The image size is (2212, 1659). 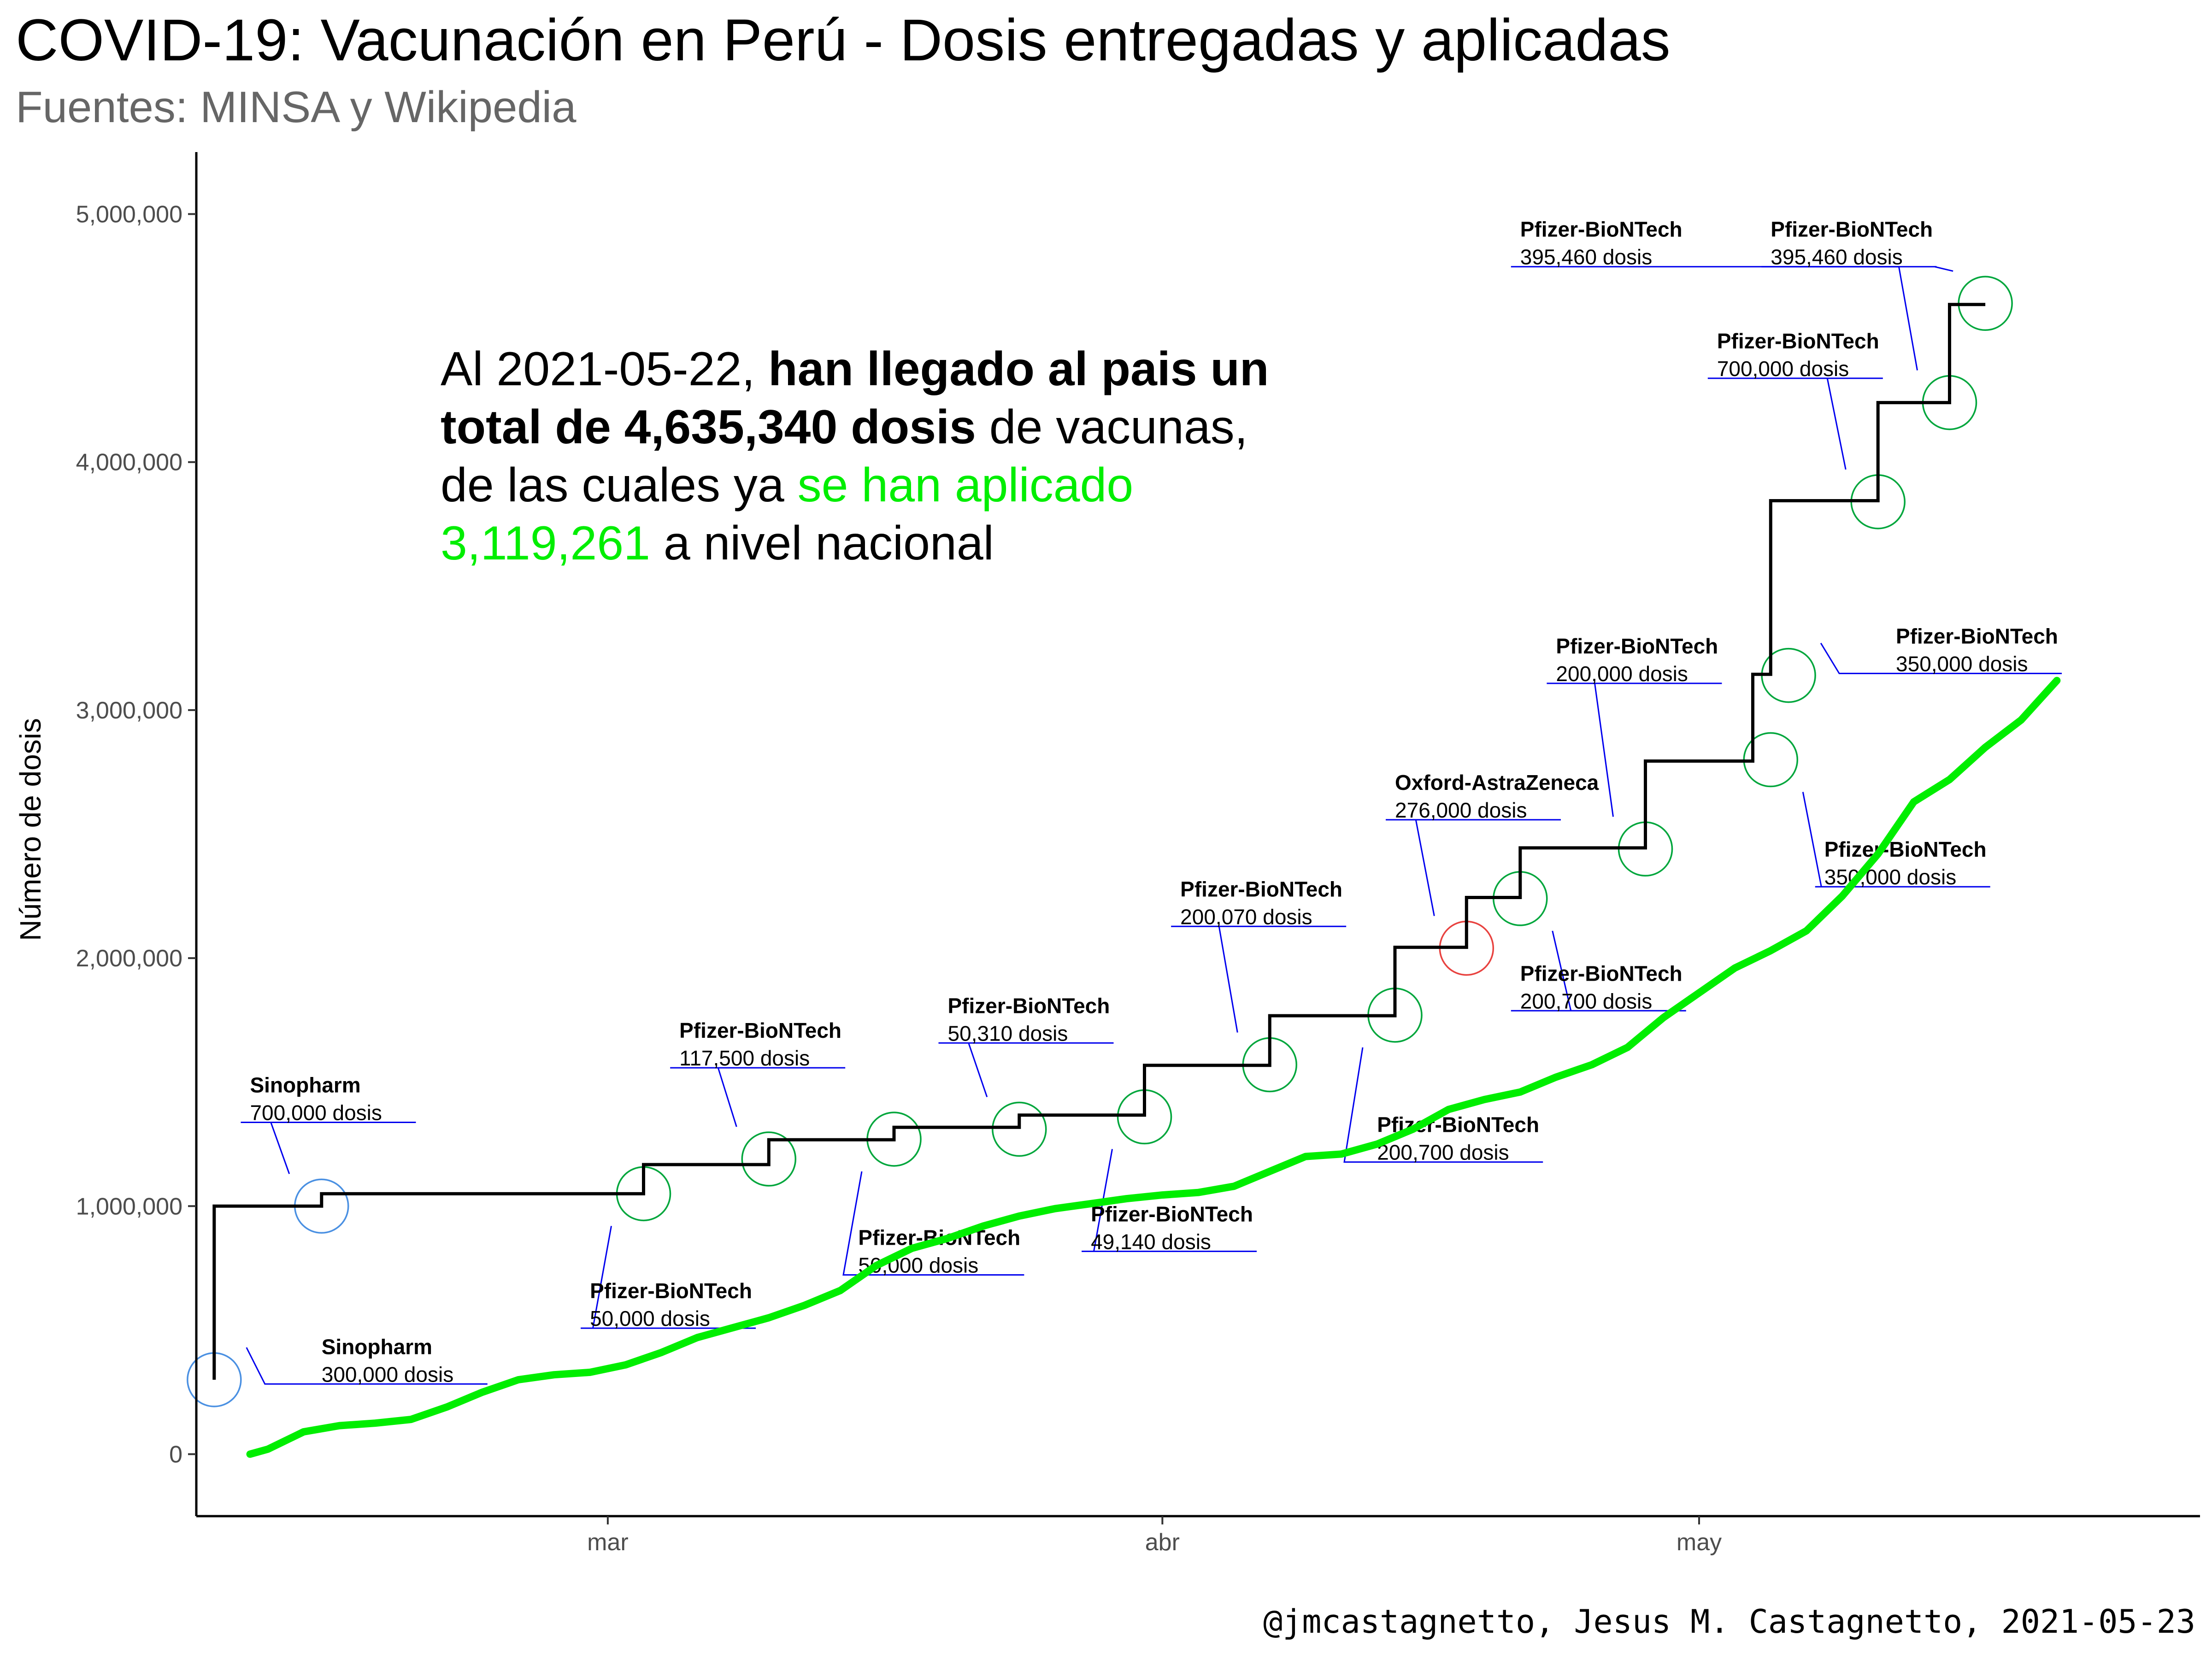 I want to click on annotation-doses-label: 50,310 dosis, so click(x=1008, y=1033).